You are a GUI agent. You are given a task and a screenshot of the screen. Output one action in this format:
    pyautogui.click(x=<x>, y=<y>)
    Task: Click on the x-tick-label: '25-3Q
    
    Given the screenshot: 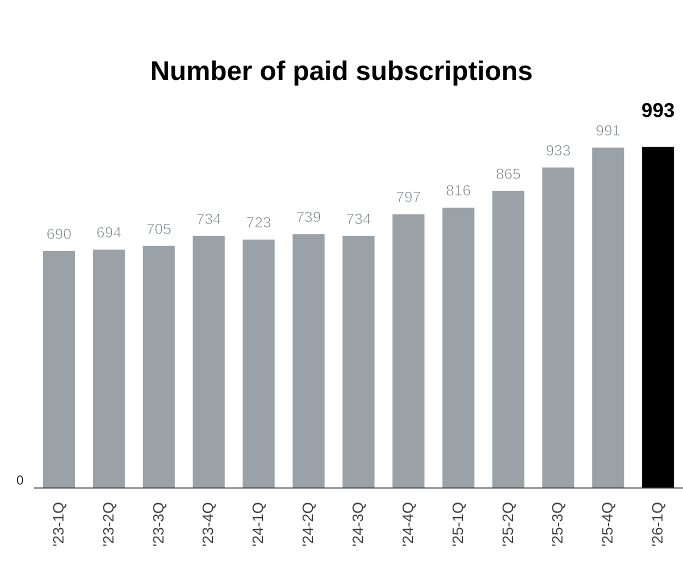 What is the action you would take?
    pyautogui.click(x=558, y=524)
    